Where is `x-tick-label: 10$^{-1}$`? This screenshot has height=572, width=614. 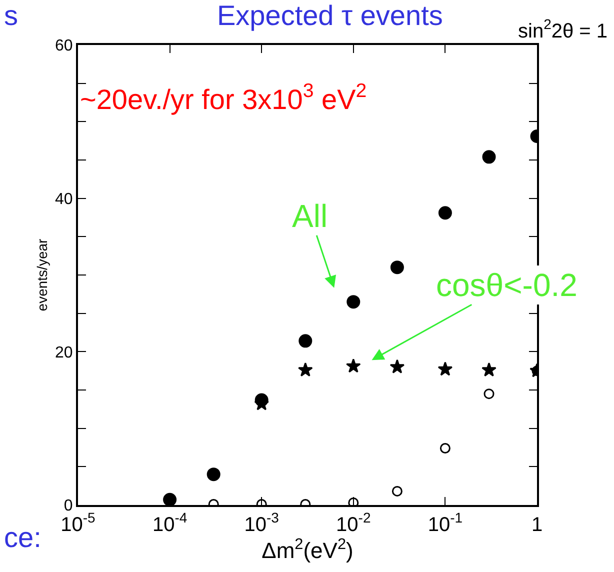 x-tick-label: 10$^{-1}$ is located at coordinates (445, 523).